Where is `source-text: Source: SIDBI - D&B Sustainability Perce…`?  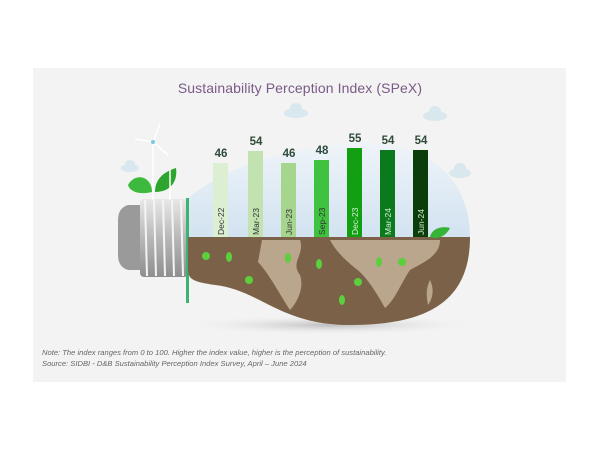 source-text: Source: SIDBI - D&B Sustainability Perce… is located at coordinates (174, 363).